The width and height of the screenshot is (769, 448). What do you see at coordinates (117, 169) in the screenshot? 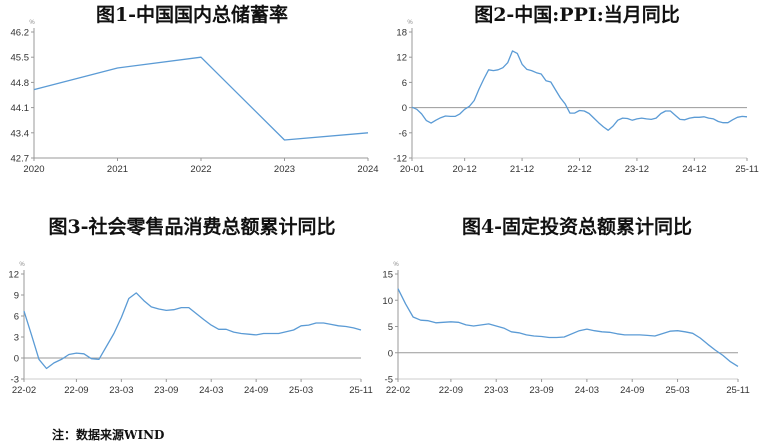
I see `x-tick-label: 2021` at bounding box center [117, 169].